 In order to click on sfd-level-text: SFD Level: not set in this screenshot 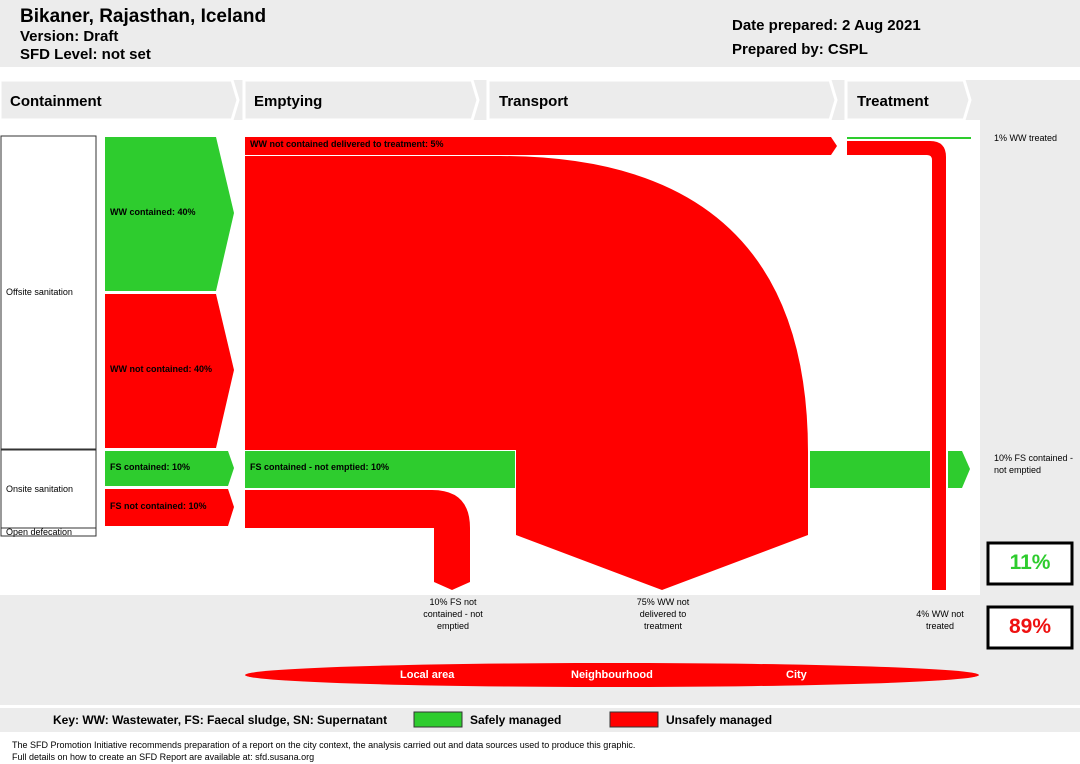, I will do `click(85, 54)`.